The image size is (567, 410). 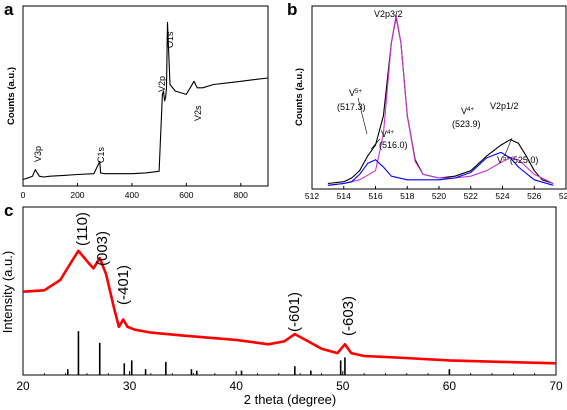 What do you see at coordinates (9, 9) in the screenshot?
I see `panel-letter-a: a` at bounding box center [9, 9].